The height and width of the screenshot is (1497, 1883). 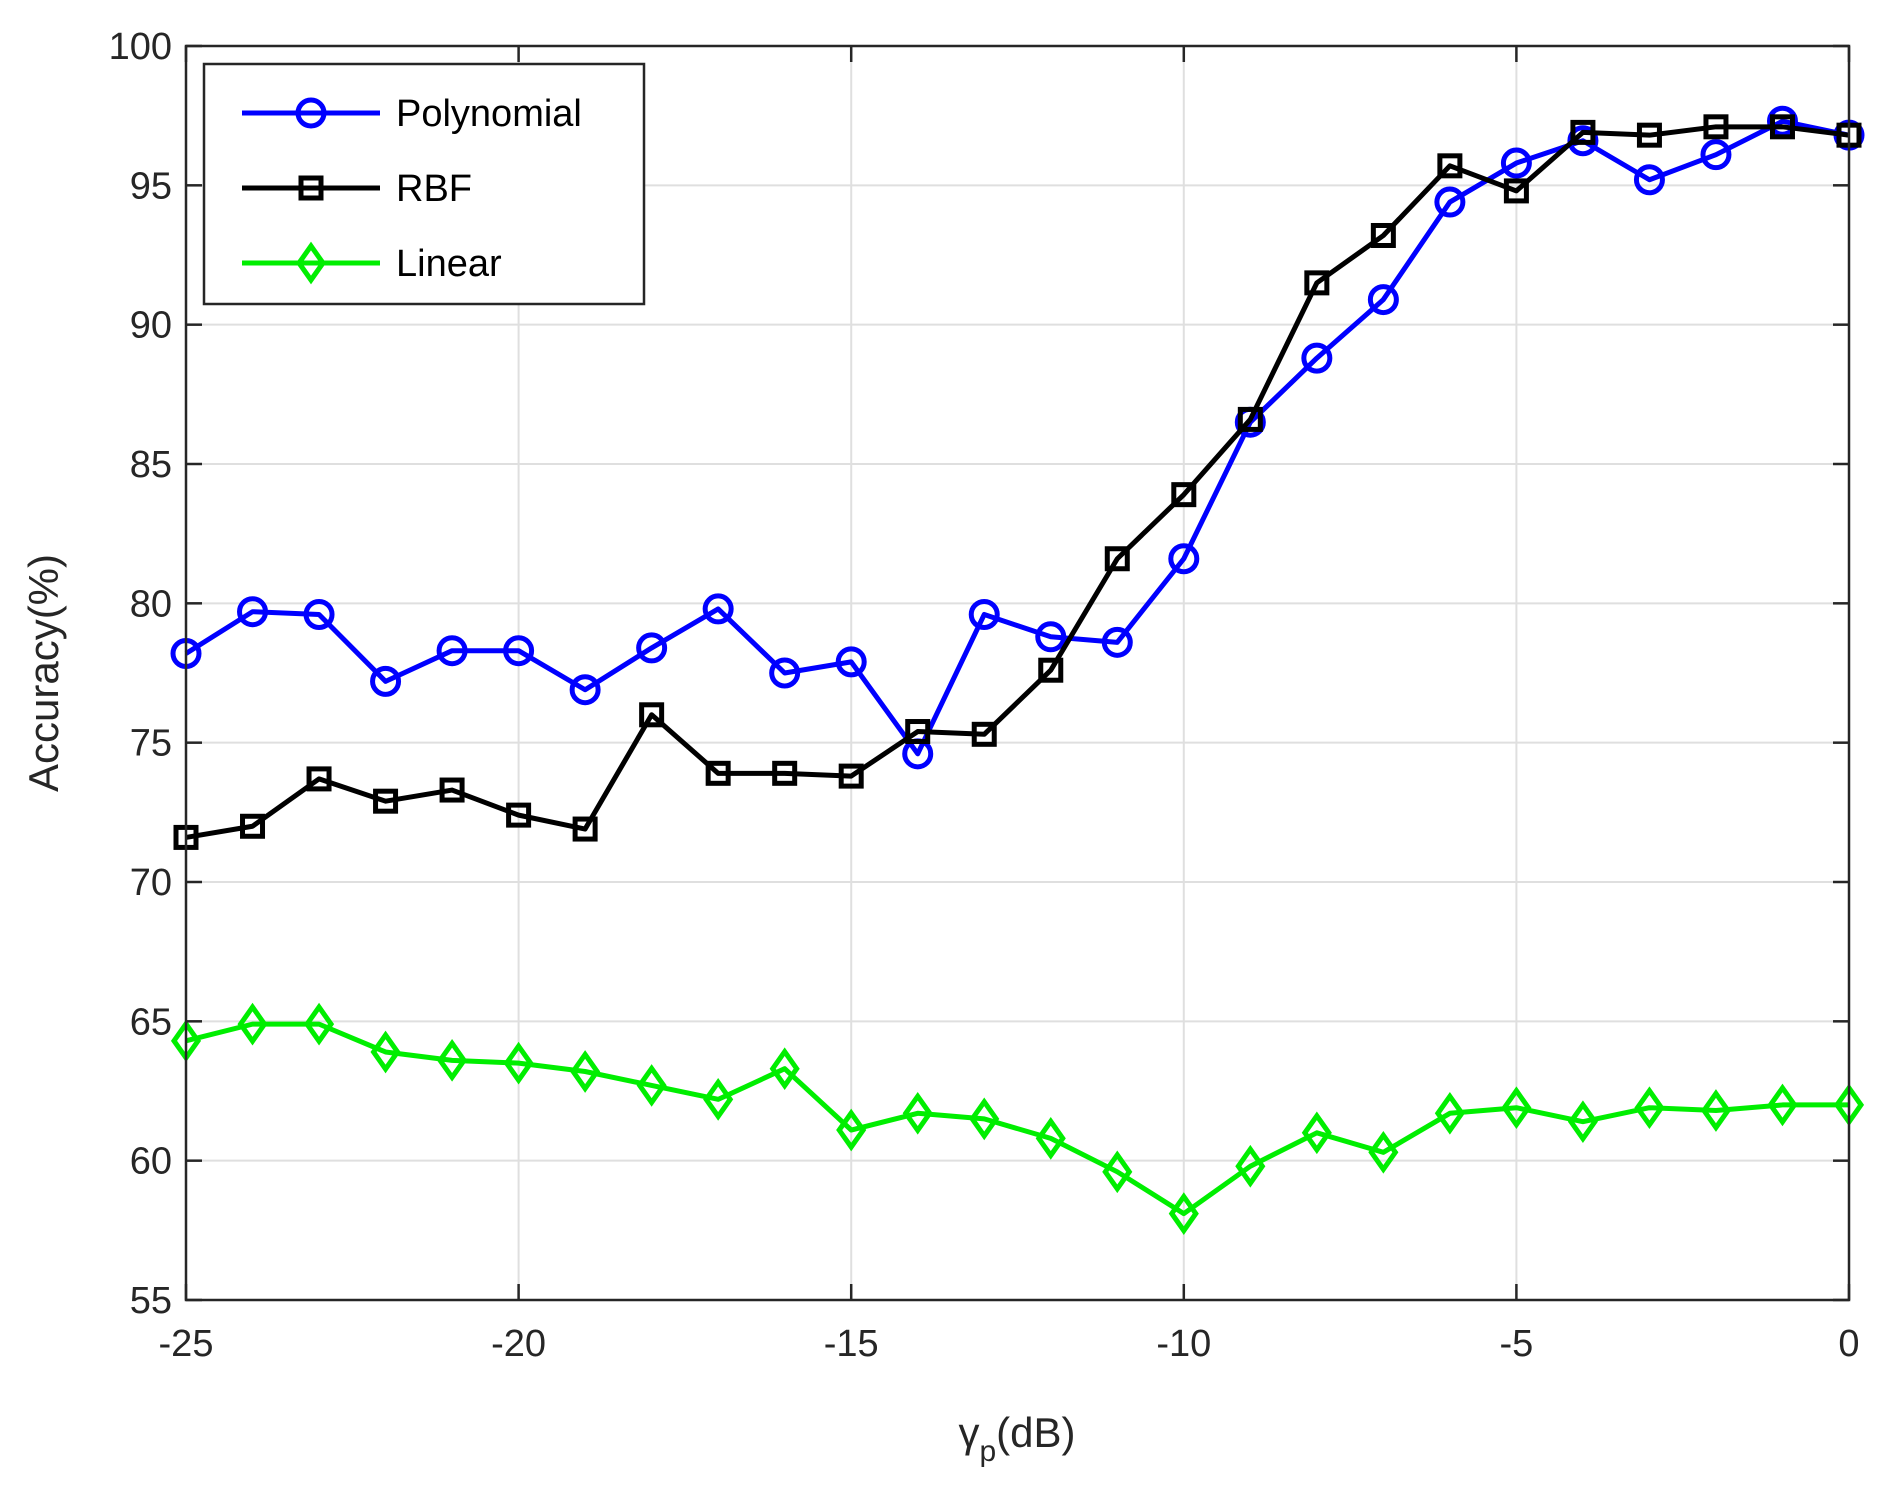 What do you see at coordinates (151, 744) in the screenshot?
I see `y-tick-label: 75` at bounding box center [151, 744].